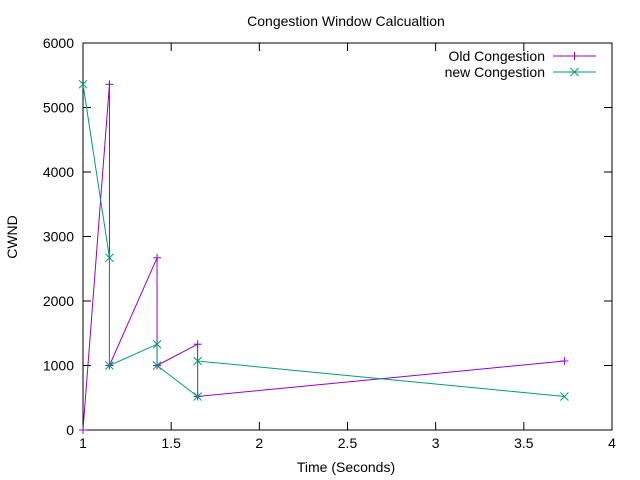 This screenshot has height=480, width=640. What do you see at coordinates (346, 21) in the screenshot?
I see `chart-title: Congestion Window Calcualtion` at bounding box center [346, 21].